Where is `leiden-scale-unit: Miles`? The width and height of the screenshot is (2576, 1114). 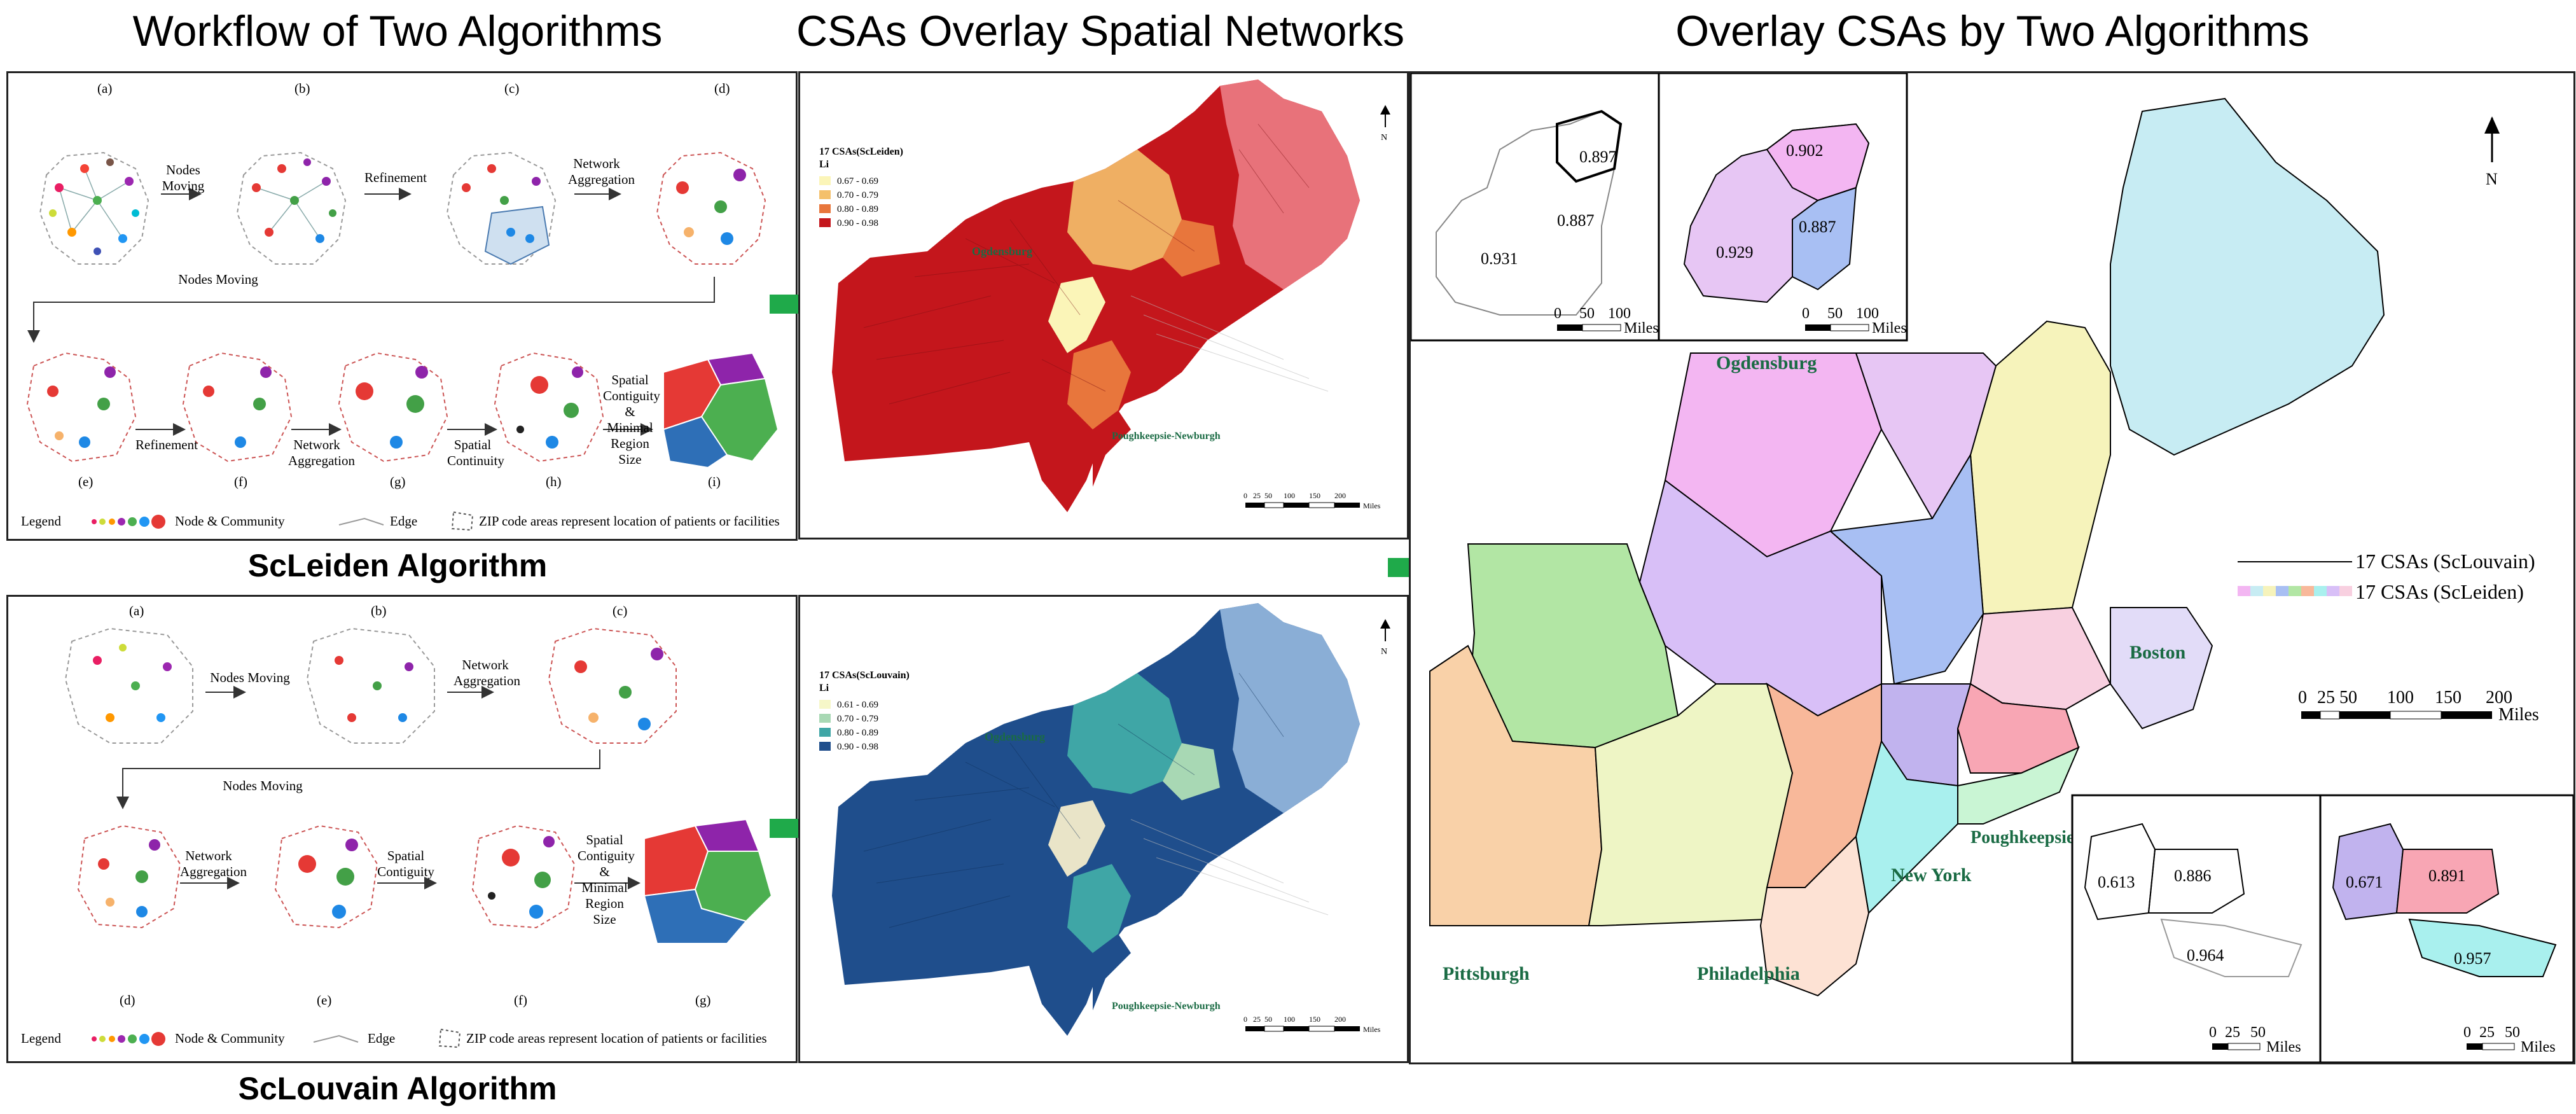 leiden-scale-unit: Miles is located at coordinates (1372, 505).